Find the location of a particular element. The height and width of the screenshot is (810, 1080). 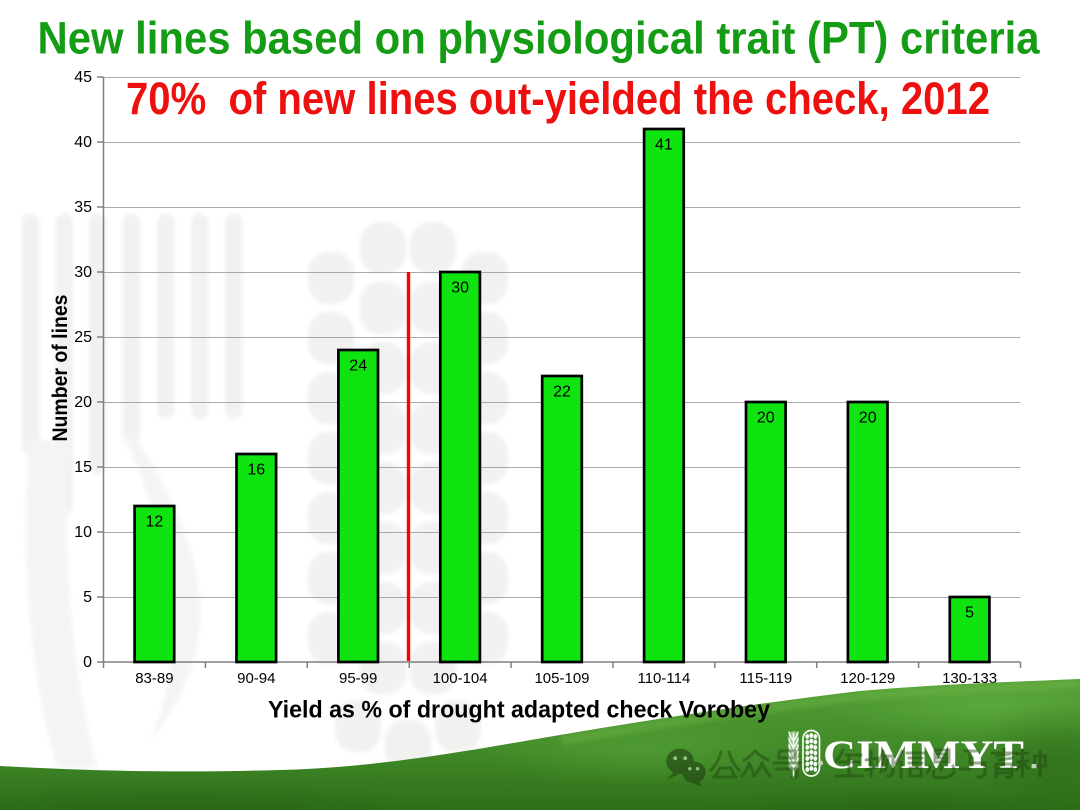

svg-text: 130-133 is located at coordinates (969, 678).